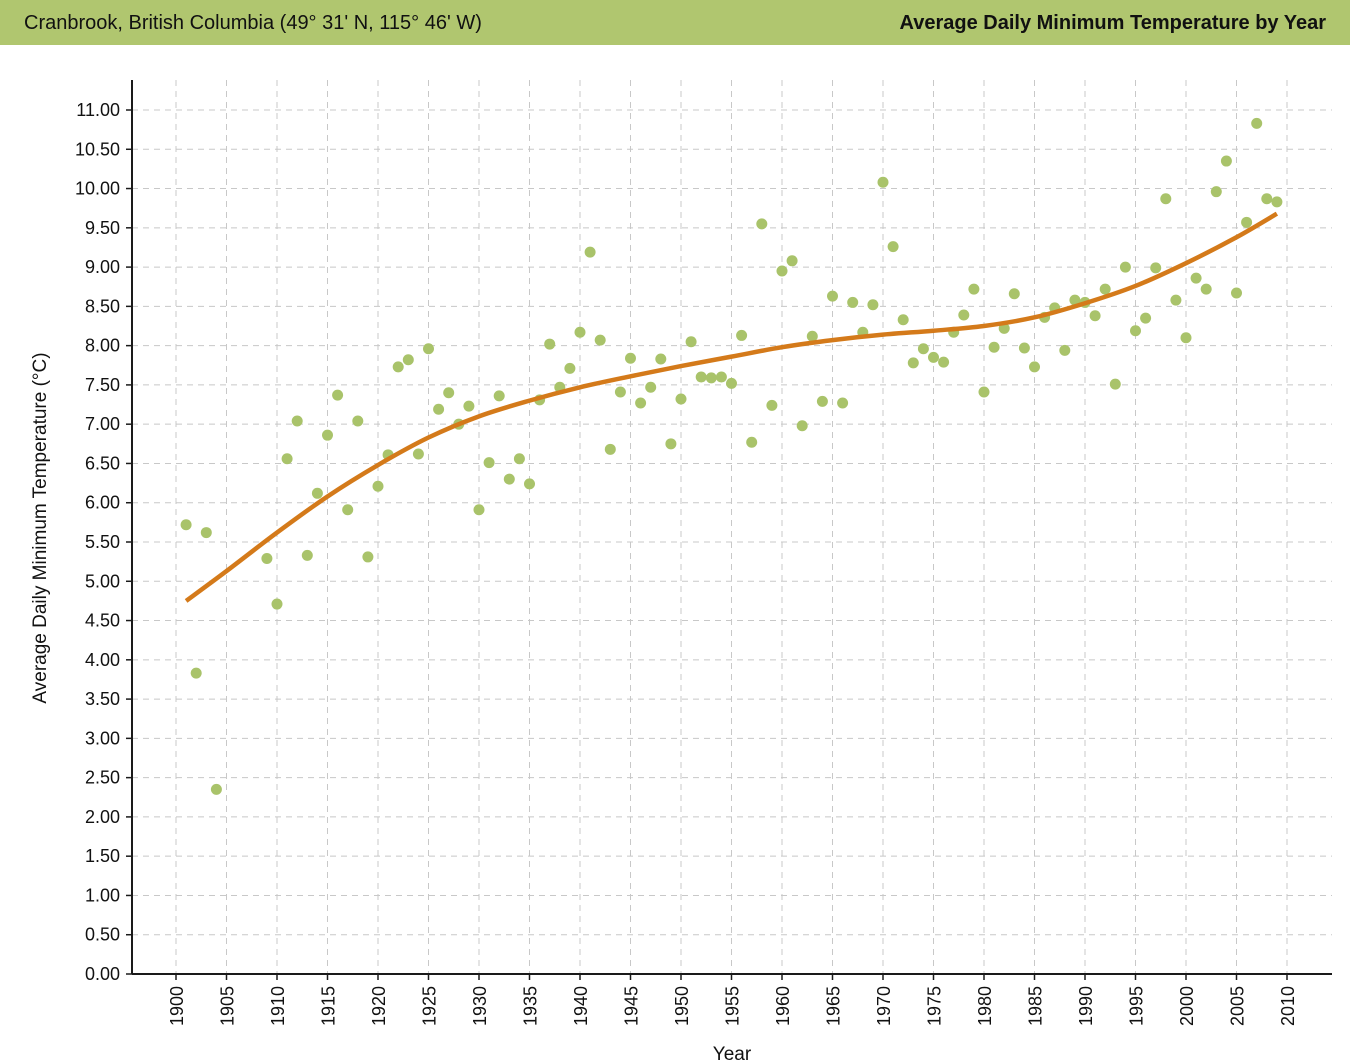 The width and height of the screenshot is (1350, 1063). Describe the element at coordinates (531, 1006) in the screenshot. I see `x-tick-label: 1935` at that location.